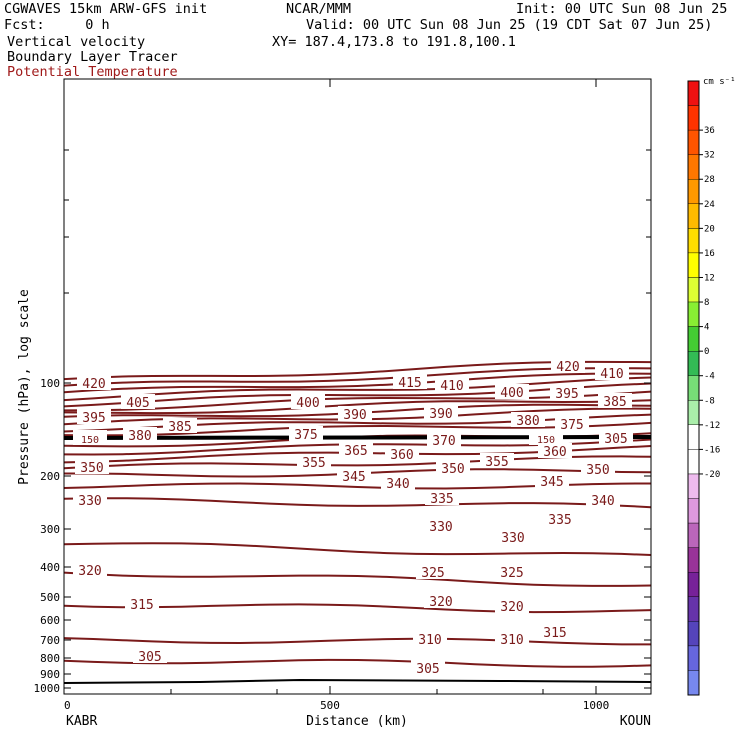 The height and width of the screenshot is (740, 740). I want to click on y-tick-label: 1000, so click(47, 688).